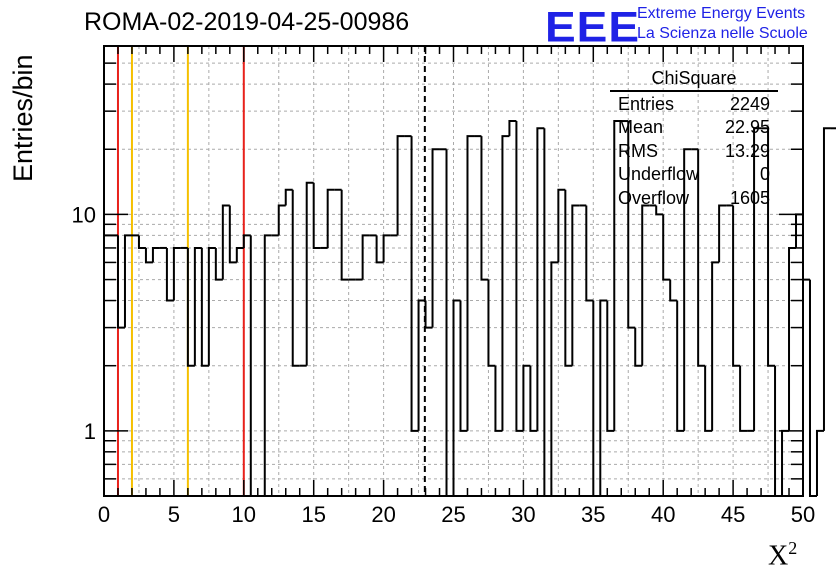 The image size is (836, 577). What do you see at coordinates (313, 514) in the screenshot?
I see `x-tick-label: 15` at bounding box center [313, 514].